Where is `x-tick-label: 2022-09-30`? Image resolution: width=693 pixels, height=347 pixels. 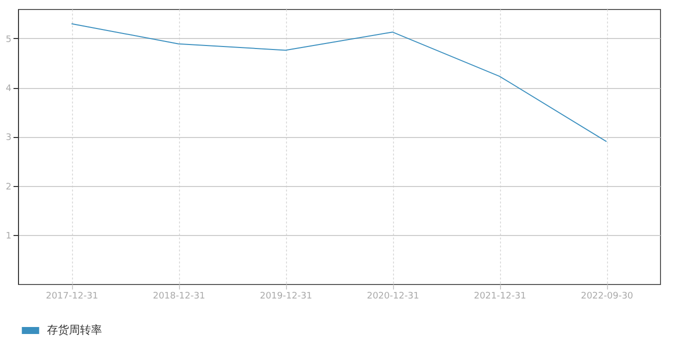
x-tick-label: 2022-09-30 is located at coordinates (607, 297).